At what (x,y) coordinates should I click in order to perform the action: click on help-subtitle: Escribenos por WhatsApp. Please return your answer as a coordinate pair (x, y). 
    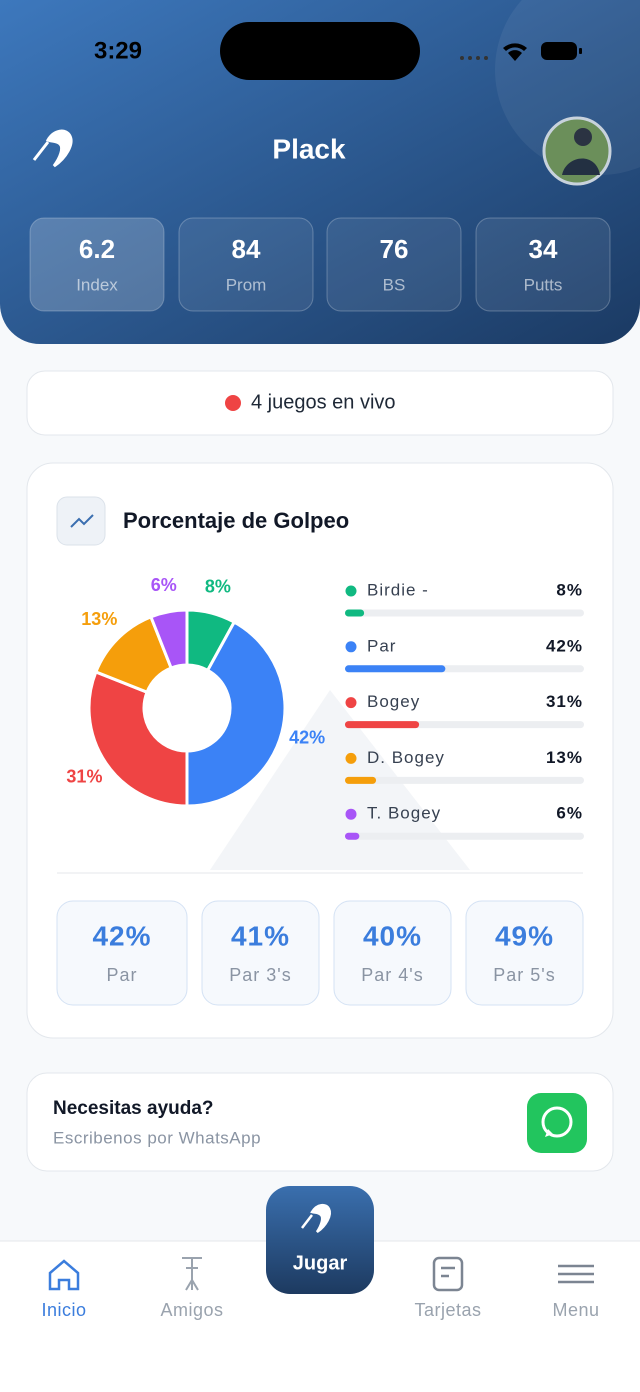
    Looking at the image, I should click on (157, 1137).